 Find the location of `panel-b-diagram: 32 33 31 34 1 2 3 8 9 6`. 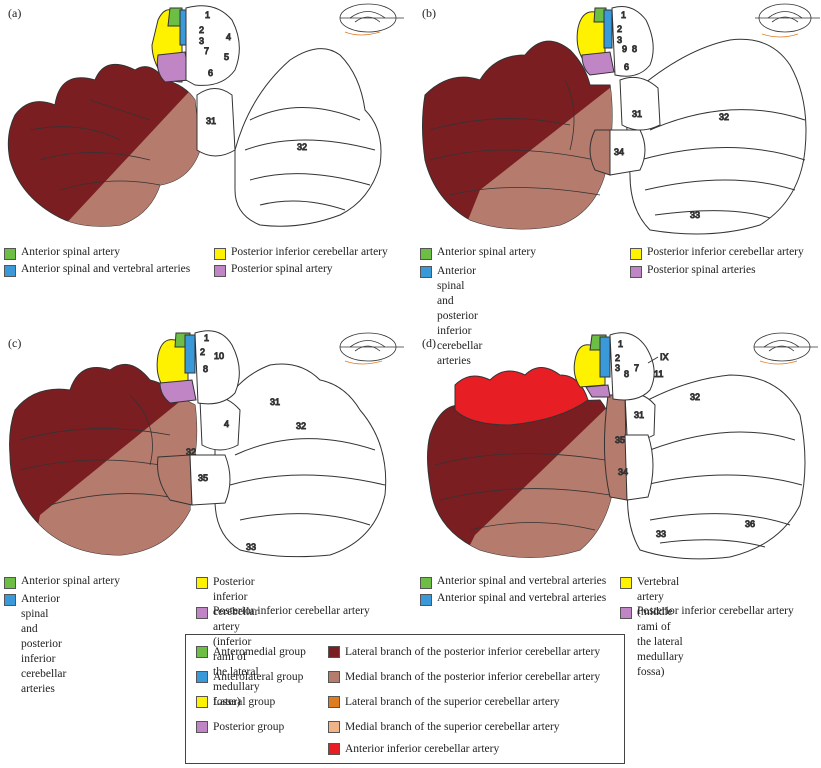

panel-b-diagram: 32 33 31 34 1 2 3 8 9 6 is located at coordinates (621, 119).